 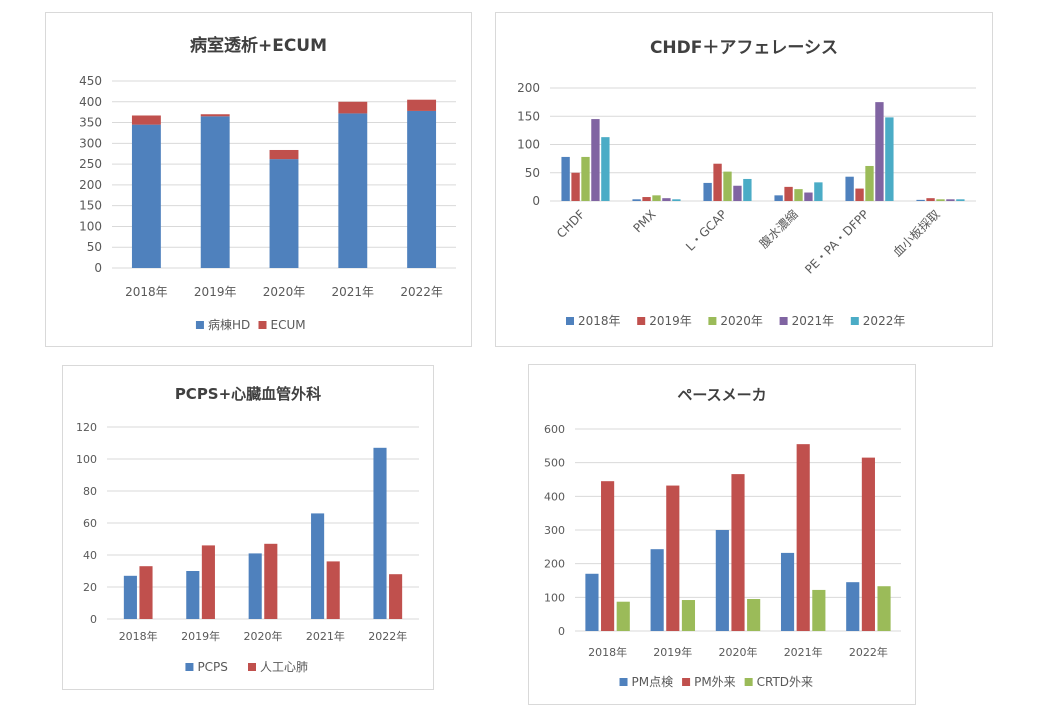 I want to click on x-tick-label: CHDF, so click(x=571, y=224).